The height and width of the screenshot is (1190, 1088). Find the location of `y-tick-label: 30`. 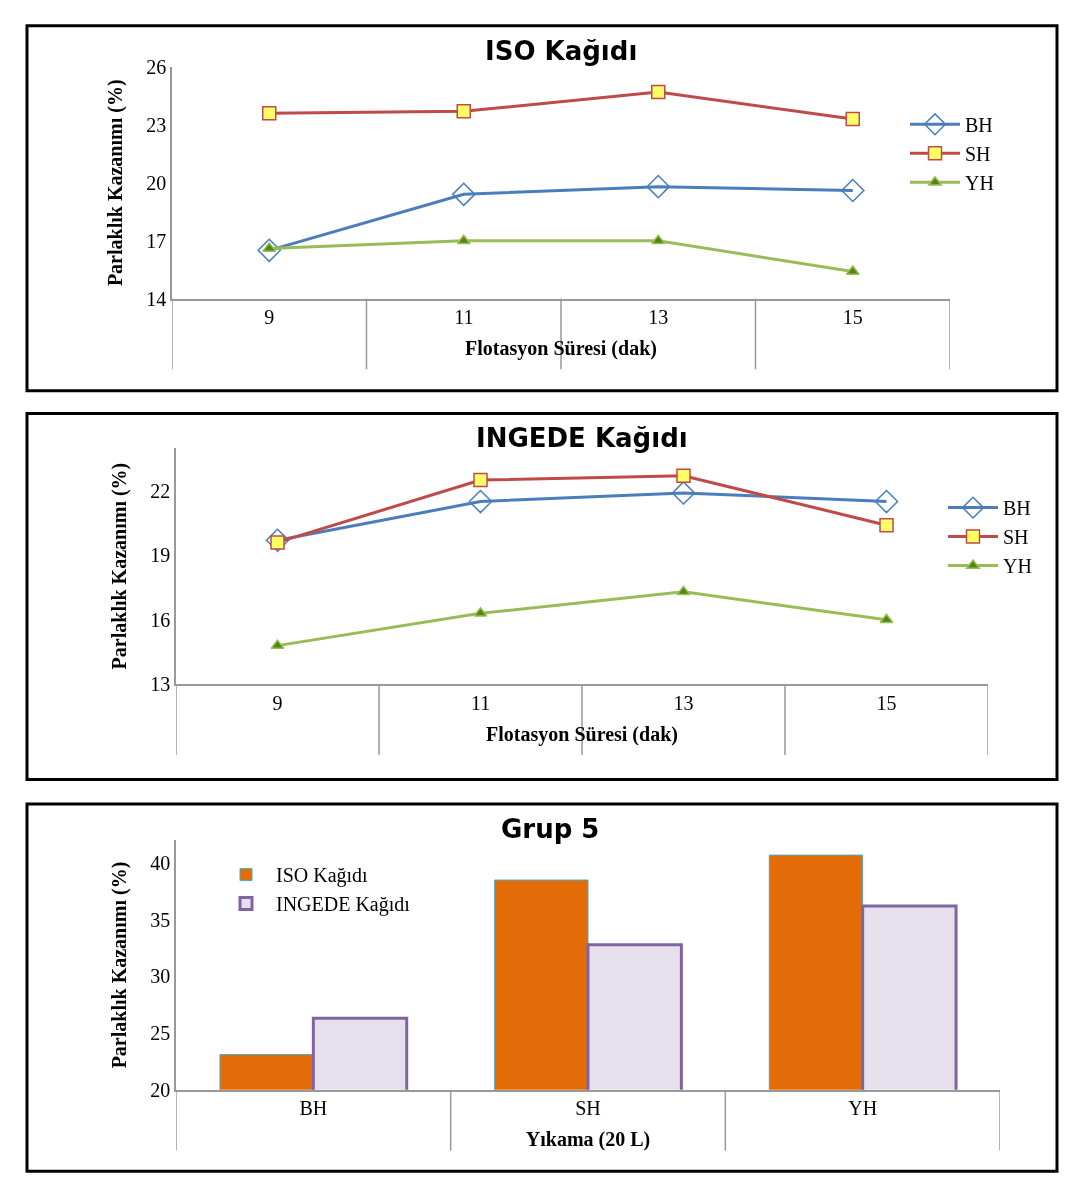

y-tick-label: 30 is located at coordinates (160, 976).